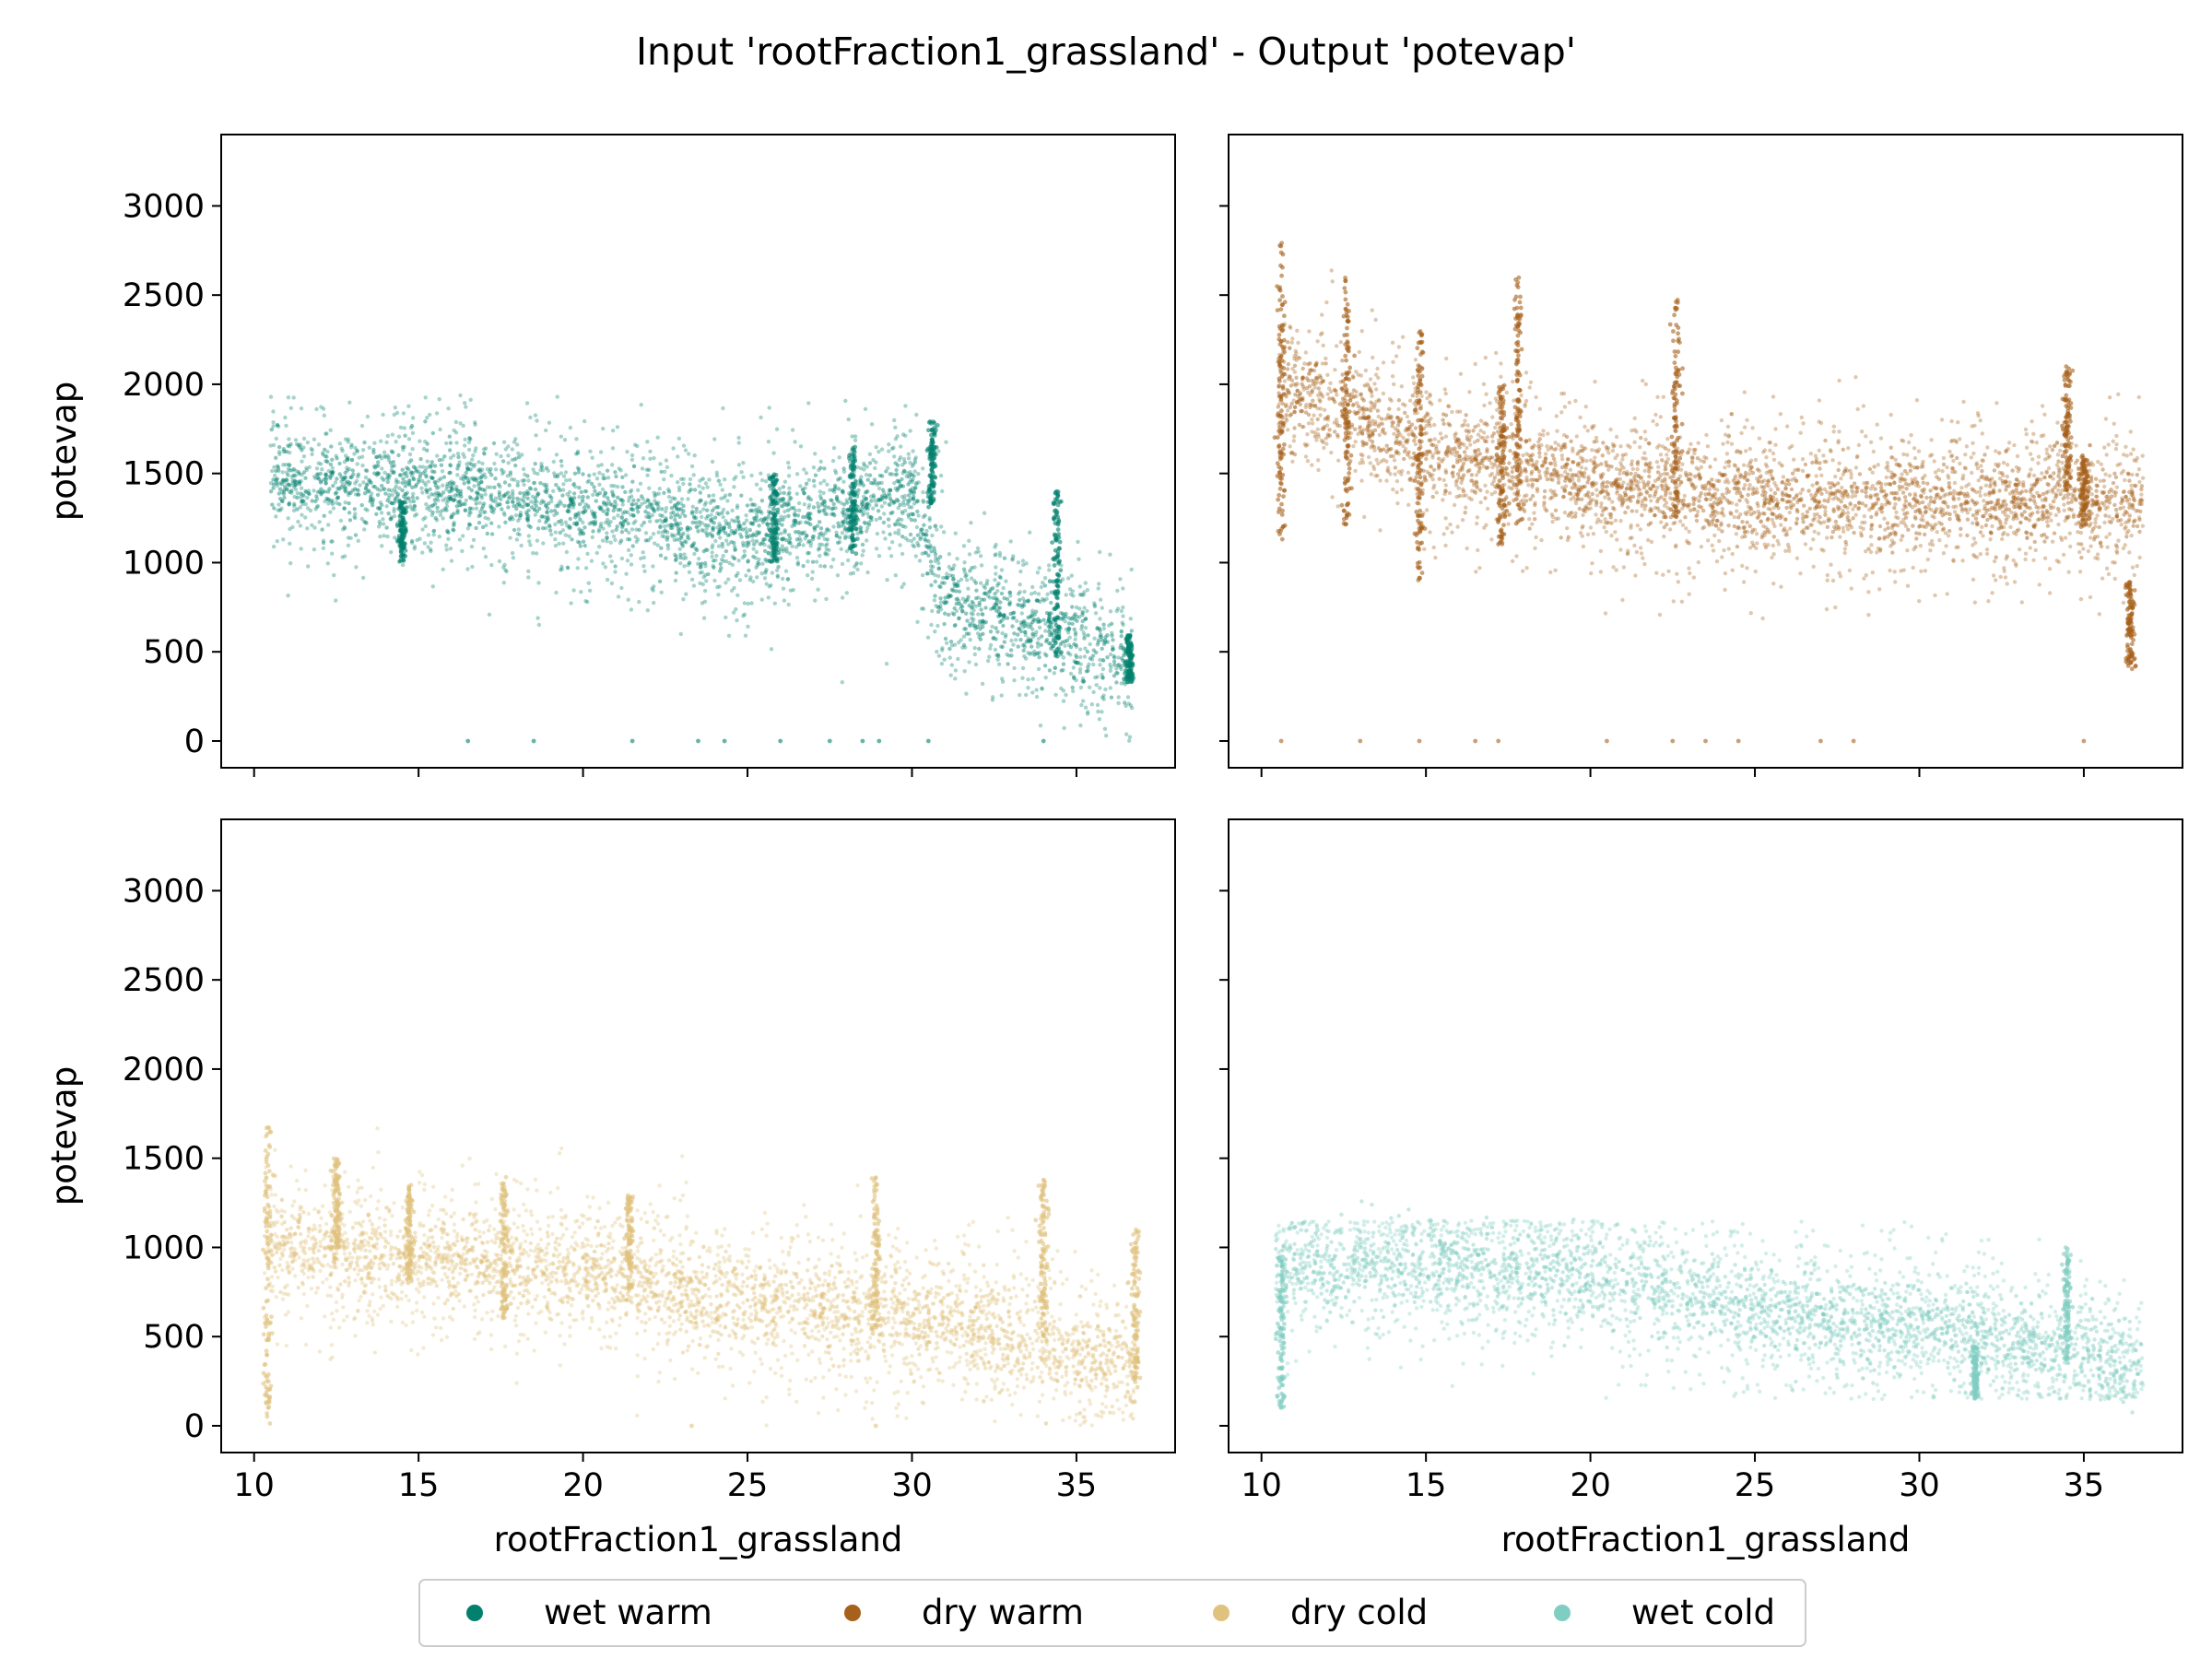 The image size is (2212, 1659). Describe the element at coordinates (468, 741) in the screenshot. I see `zero-point` at that location.